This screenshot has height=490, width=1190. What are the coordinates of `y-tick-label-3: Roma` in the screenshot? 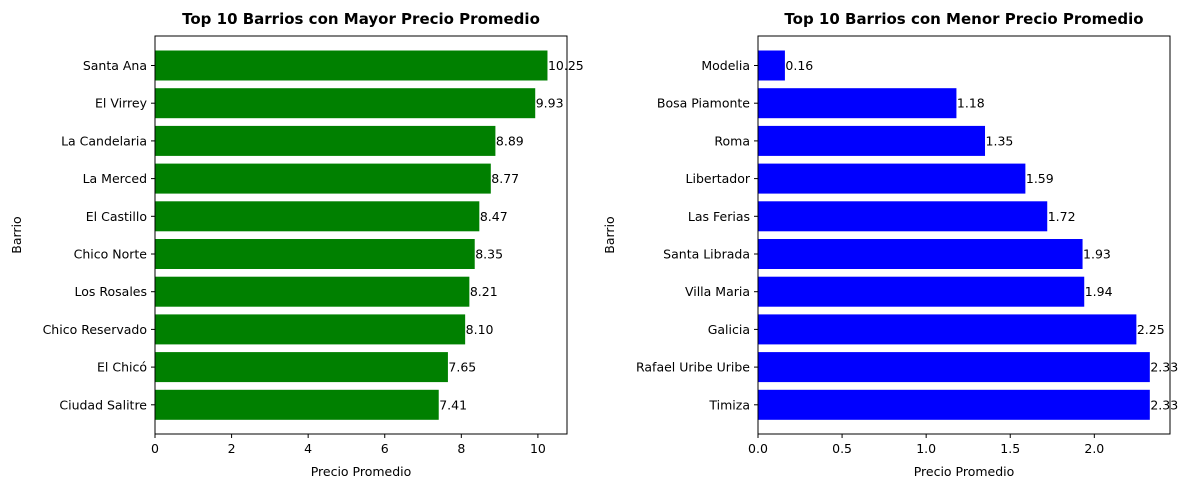 It's located at (732, 140).